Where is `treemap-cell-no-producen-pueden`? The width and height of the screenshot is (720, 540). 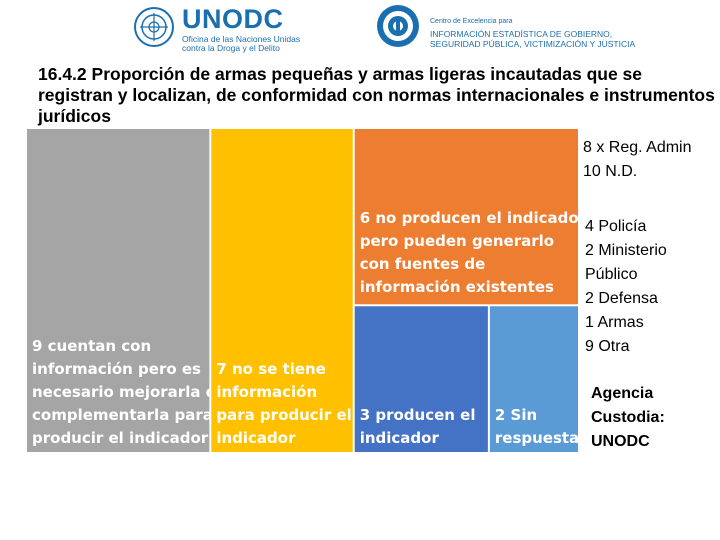 treemap-cell-no-producen-pueden is located at coordinates (466, 217).